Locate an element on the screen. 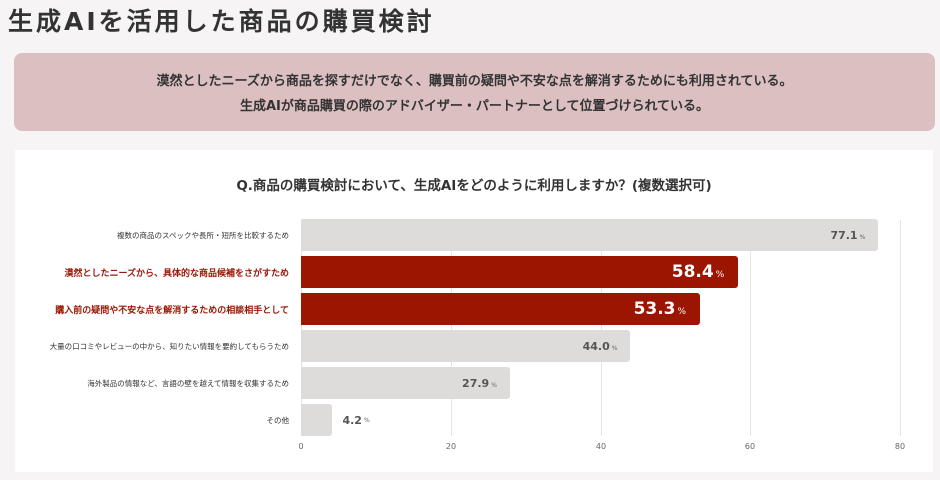 The height and width of the screenshot is (480, 940). category-label: 複数の商品のスペックや長所・短所を比較するため is located at coordinates (203, 235).